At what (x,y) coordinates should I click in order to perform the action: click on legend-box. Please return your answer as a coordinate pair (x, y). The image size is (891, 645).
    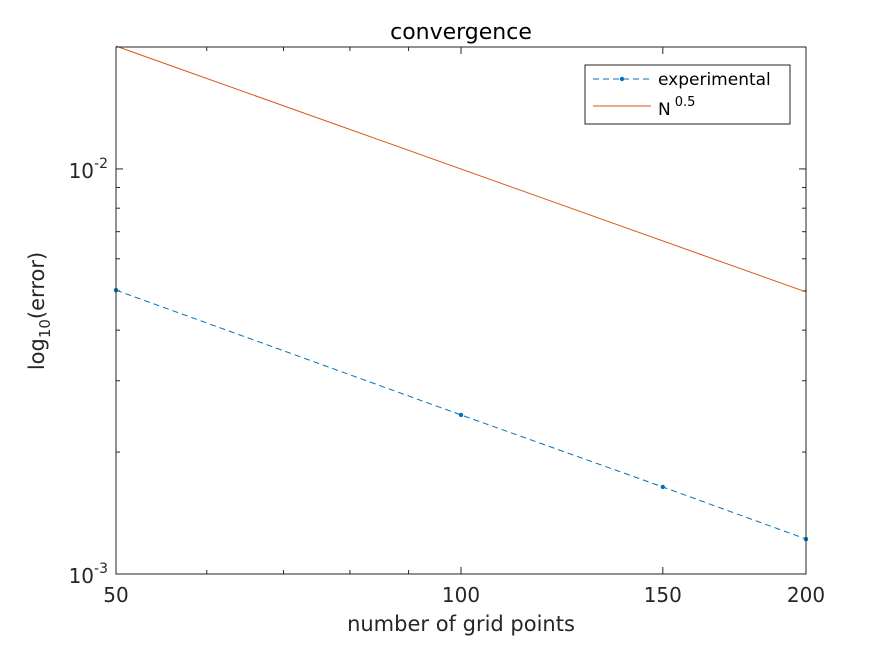
    Looking at the image, I should click on (687, 94).